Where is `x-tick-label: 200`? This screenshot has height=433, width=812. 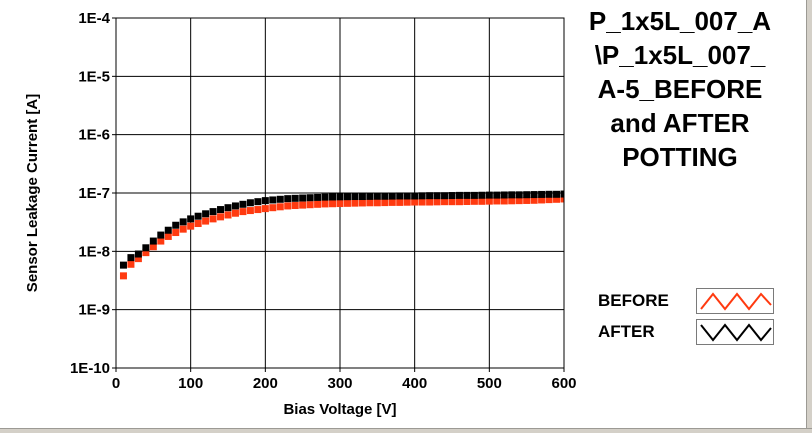 x-tick-label: 200 is located at coordinates (265, 383).